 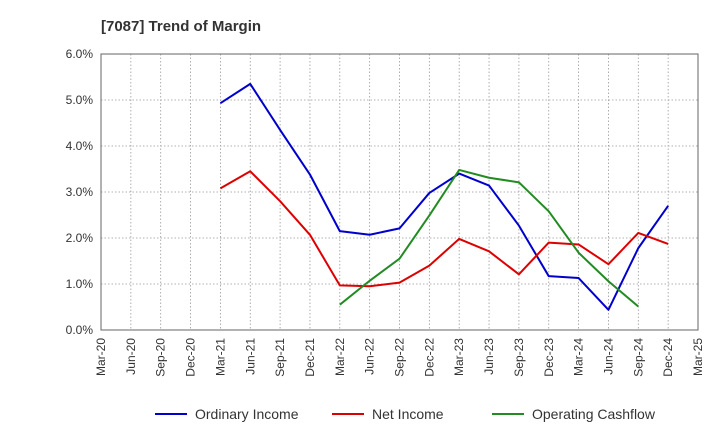 What do you see at coordinates (638, 357) in the screenshot?
I see `x-tick-label: Sep-24` at bounding box center [638, 357].